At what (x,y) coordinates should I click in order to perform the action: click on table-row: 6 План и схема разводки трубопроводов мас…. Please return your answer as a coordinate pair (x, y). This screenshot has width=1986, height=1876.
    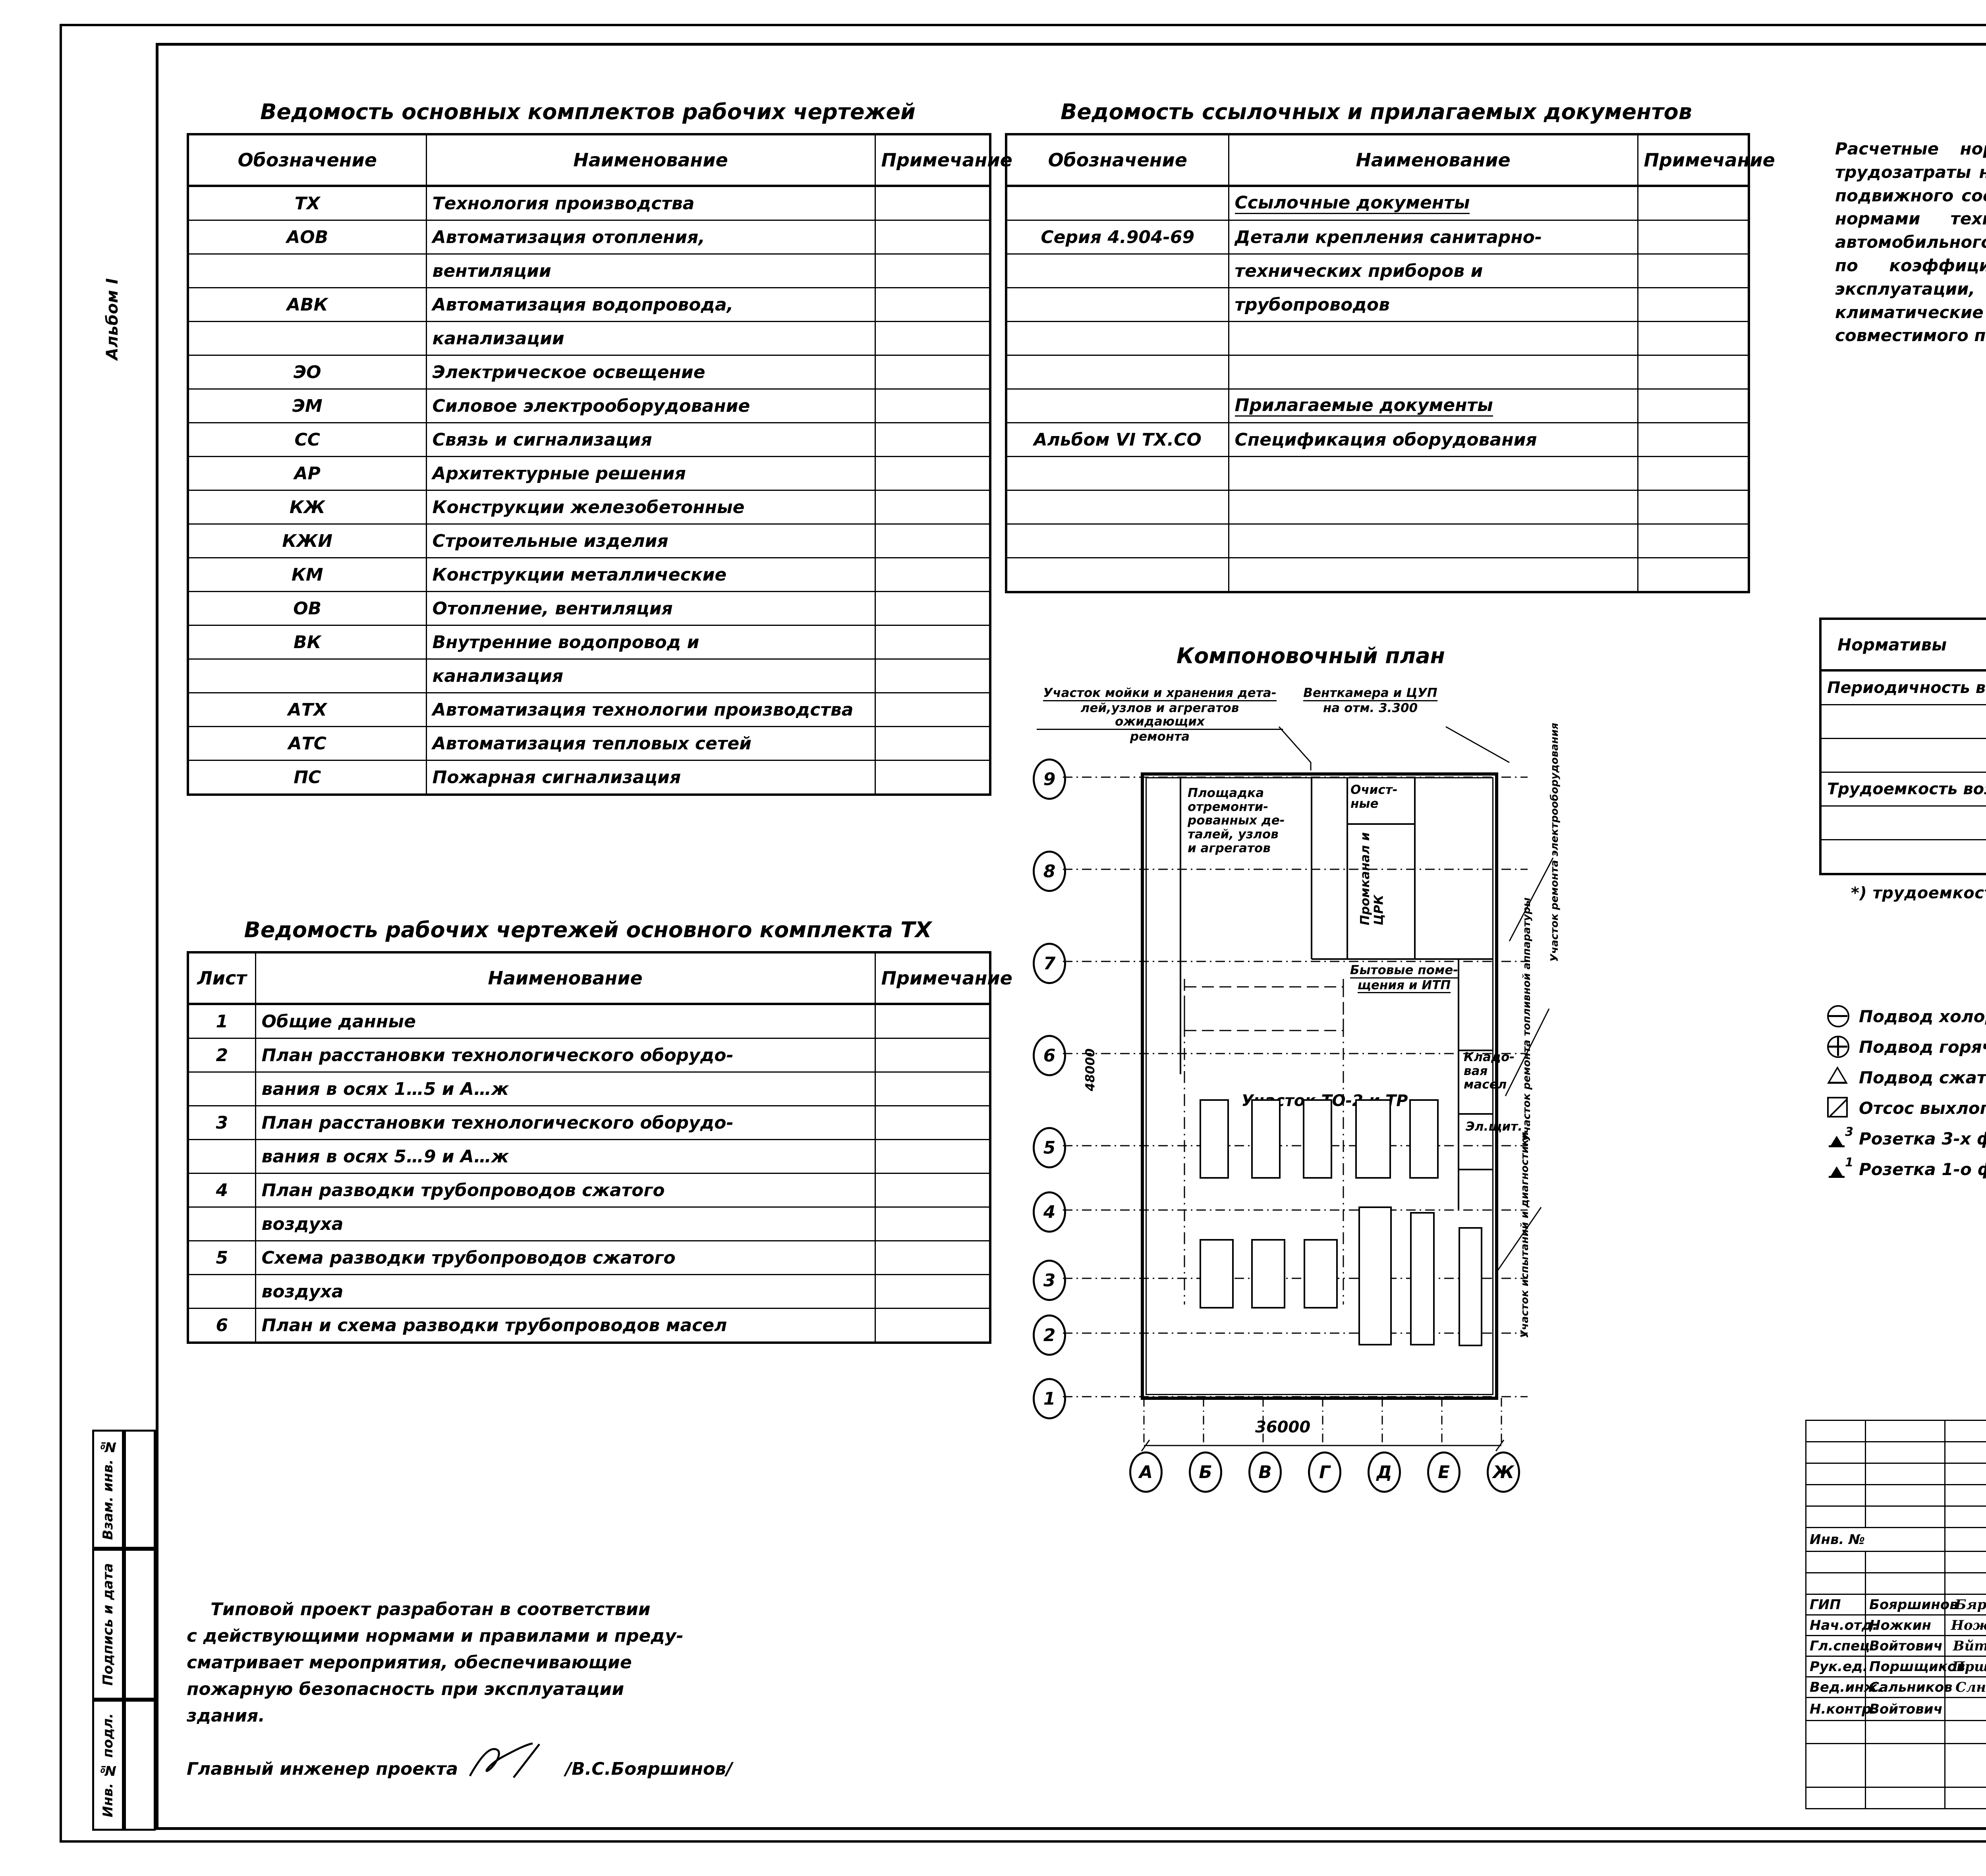
    Looking at the image, I should click on (589, 1325).